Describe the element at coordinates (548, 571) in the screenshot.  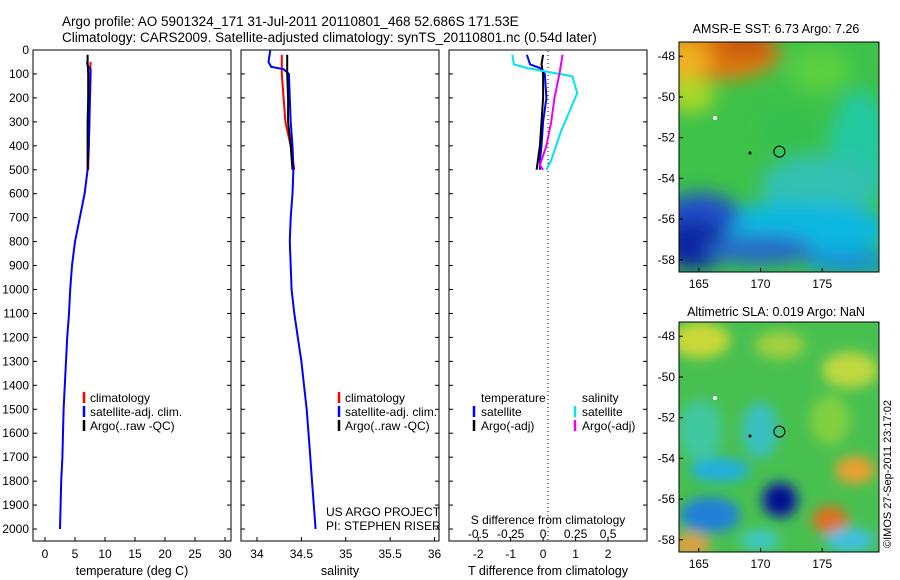
I see `t-difference-xlabel: T difference from climatology` at that location.